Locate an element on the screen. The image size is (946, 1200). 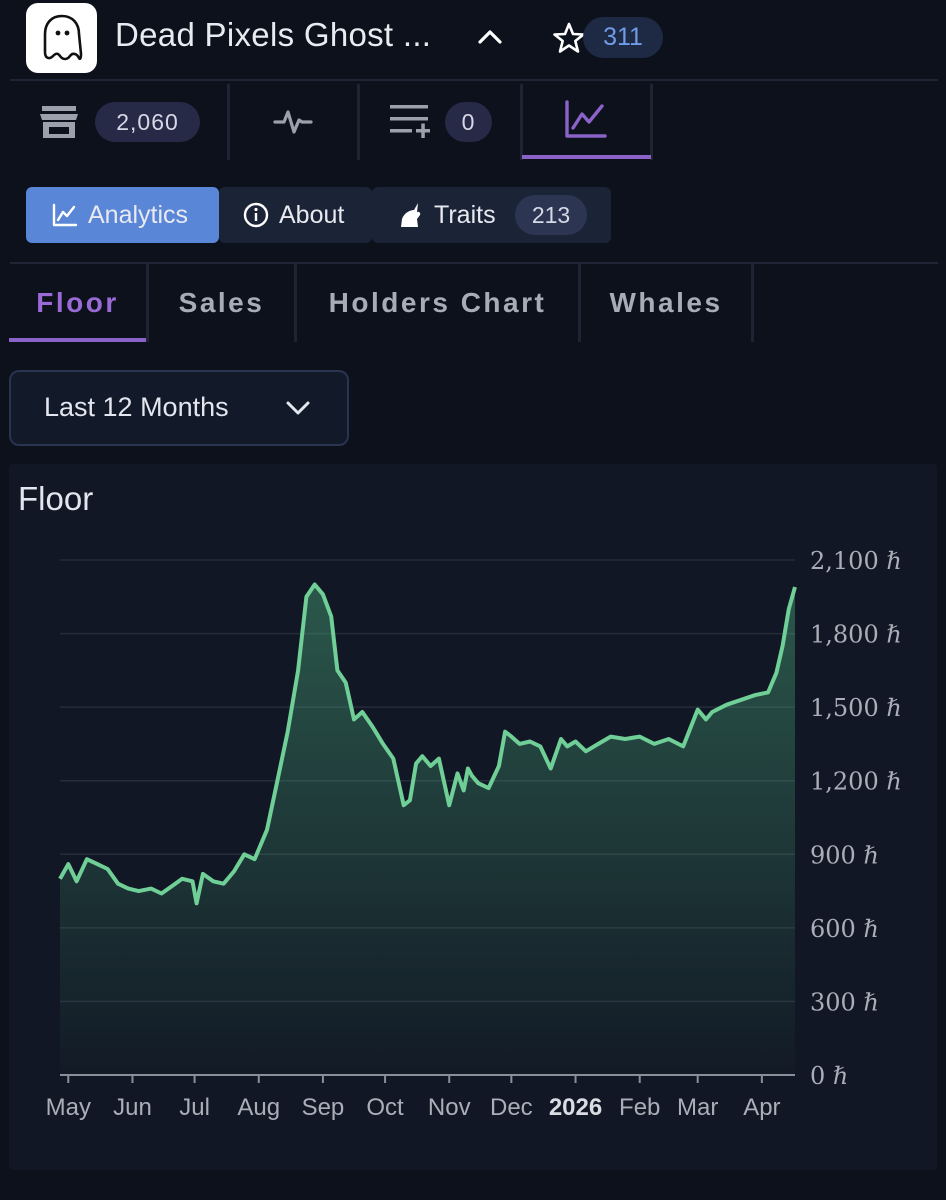
tab-analytics-chart is located at coordinates (586, 122).